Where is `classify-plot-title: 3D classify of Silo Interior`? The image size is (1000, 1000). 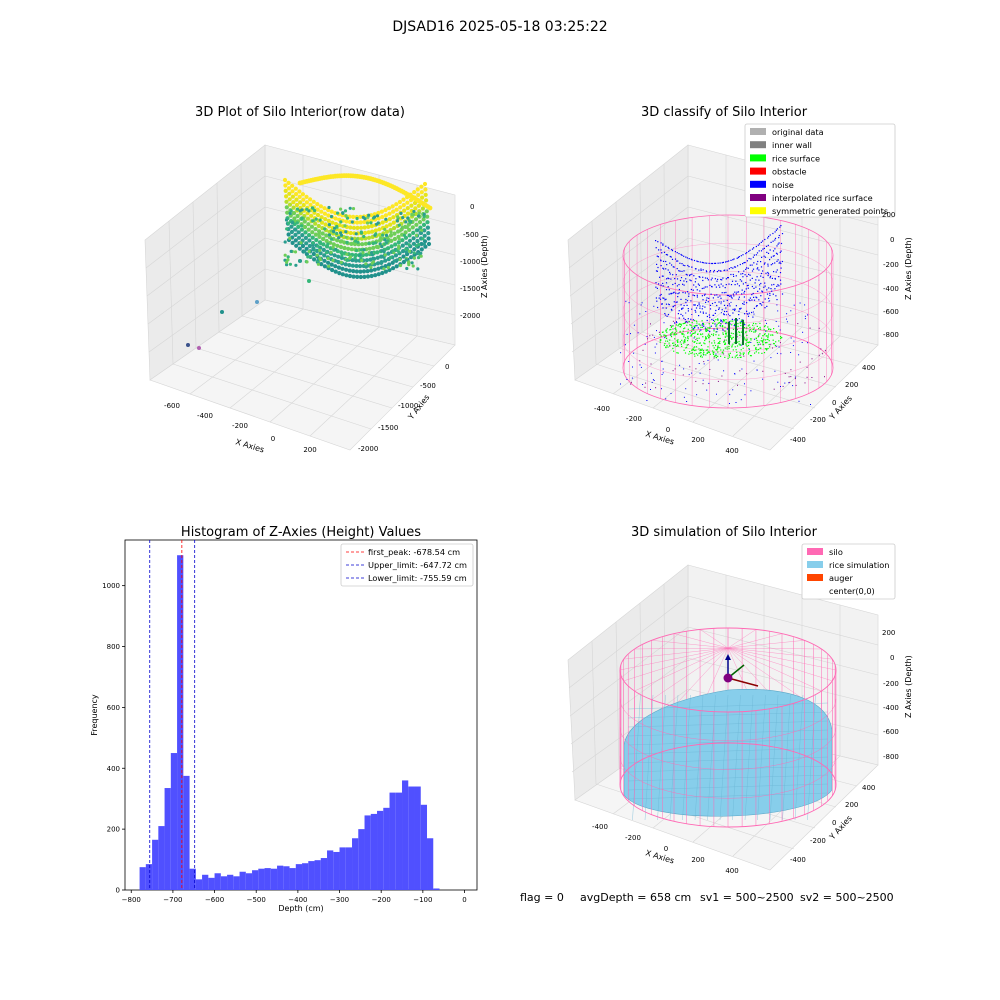 classify-plot-title: 3D classify of Silo Interior is located at coordinates (724, 112).